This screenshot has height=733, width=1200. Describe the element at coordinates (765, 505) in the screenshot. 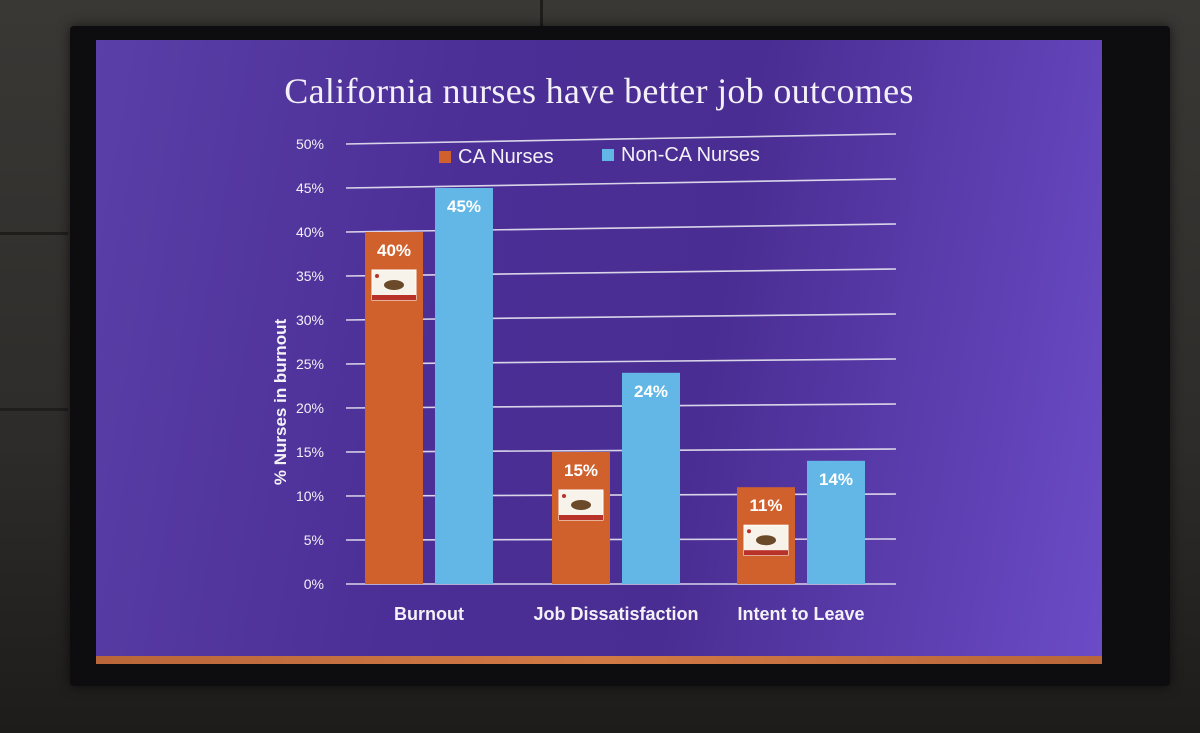

I see `data-label: 11%` at that location.